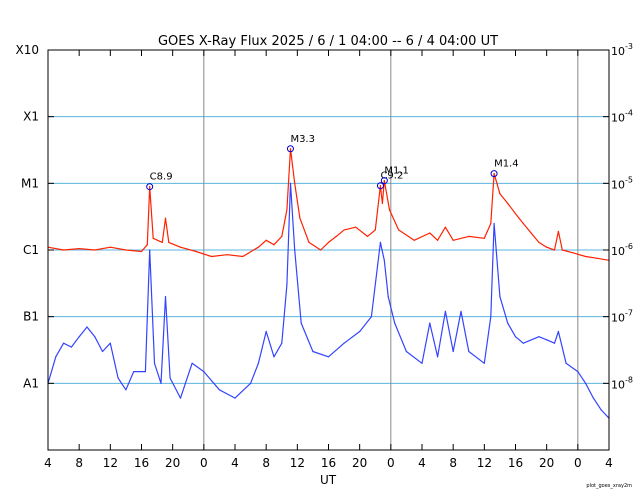 The height and width of the screenshot is (500, 640). I want to click on flare-label: M3.3, so click(302, 139).